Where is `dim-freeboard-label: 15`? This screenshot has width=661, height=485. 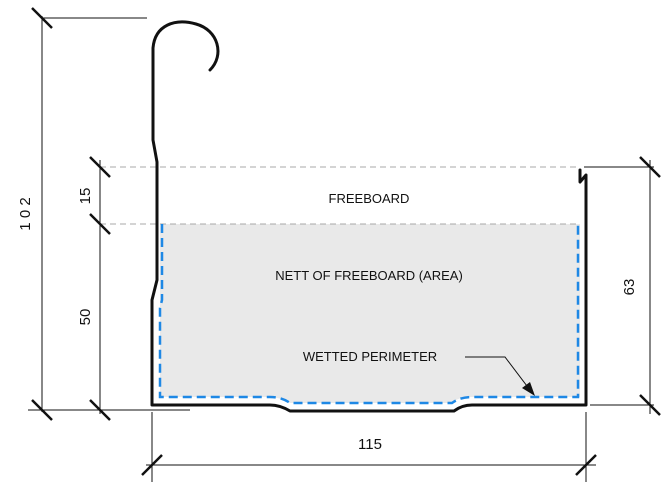
dim-freeboard-label: 15 is located at coordinates (85, 196).